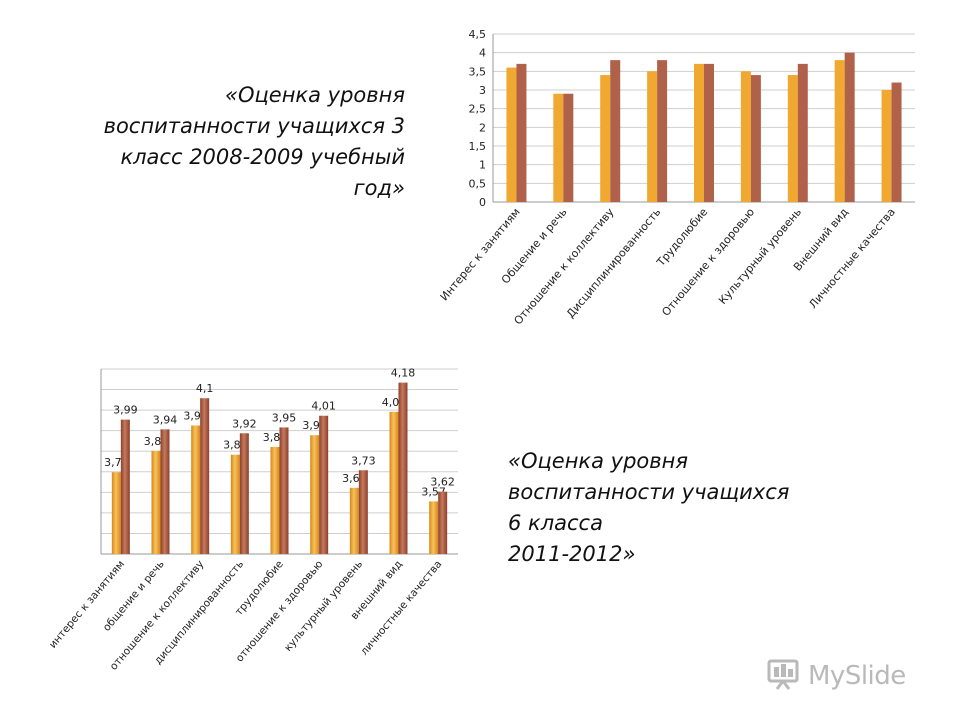 The width and height of the screenshot is (960, 720). I want to click on data-label: 3,92, so click(244, 423).